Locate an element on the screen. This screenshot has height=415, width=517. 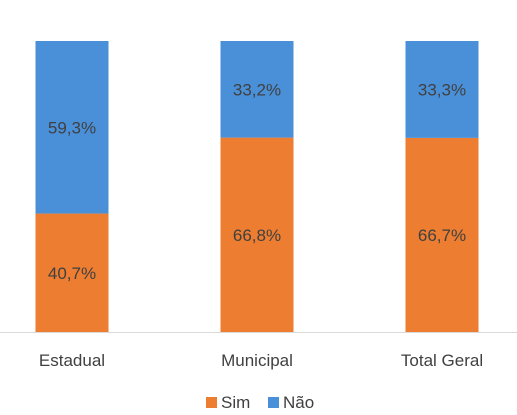
bar-sim-estadual is located at coordinates (72, 272).